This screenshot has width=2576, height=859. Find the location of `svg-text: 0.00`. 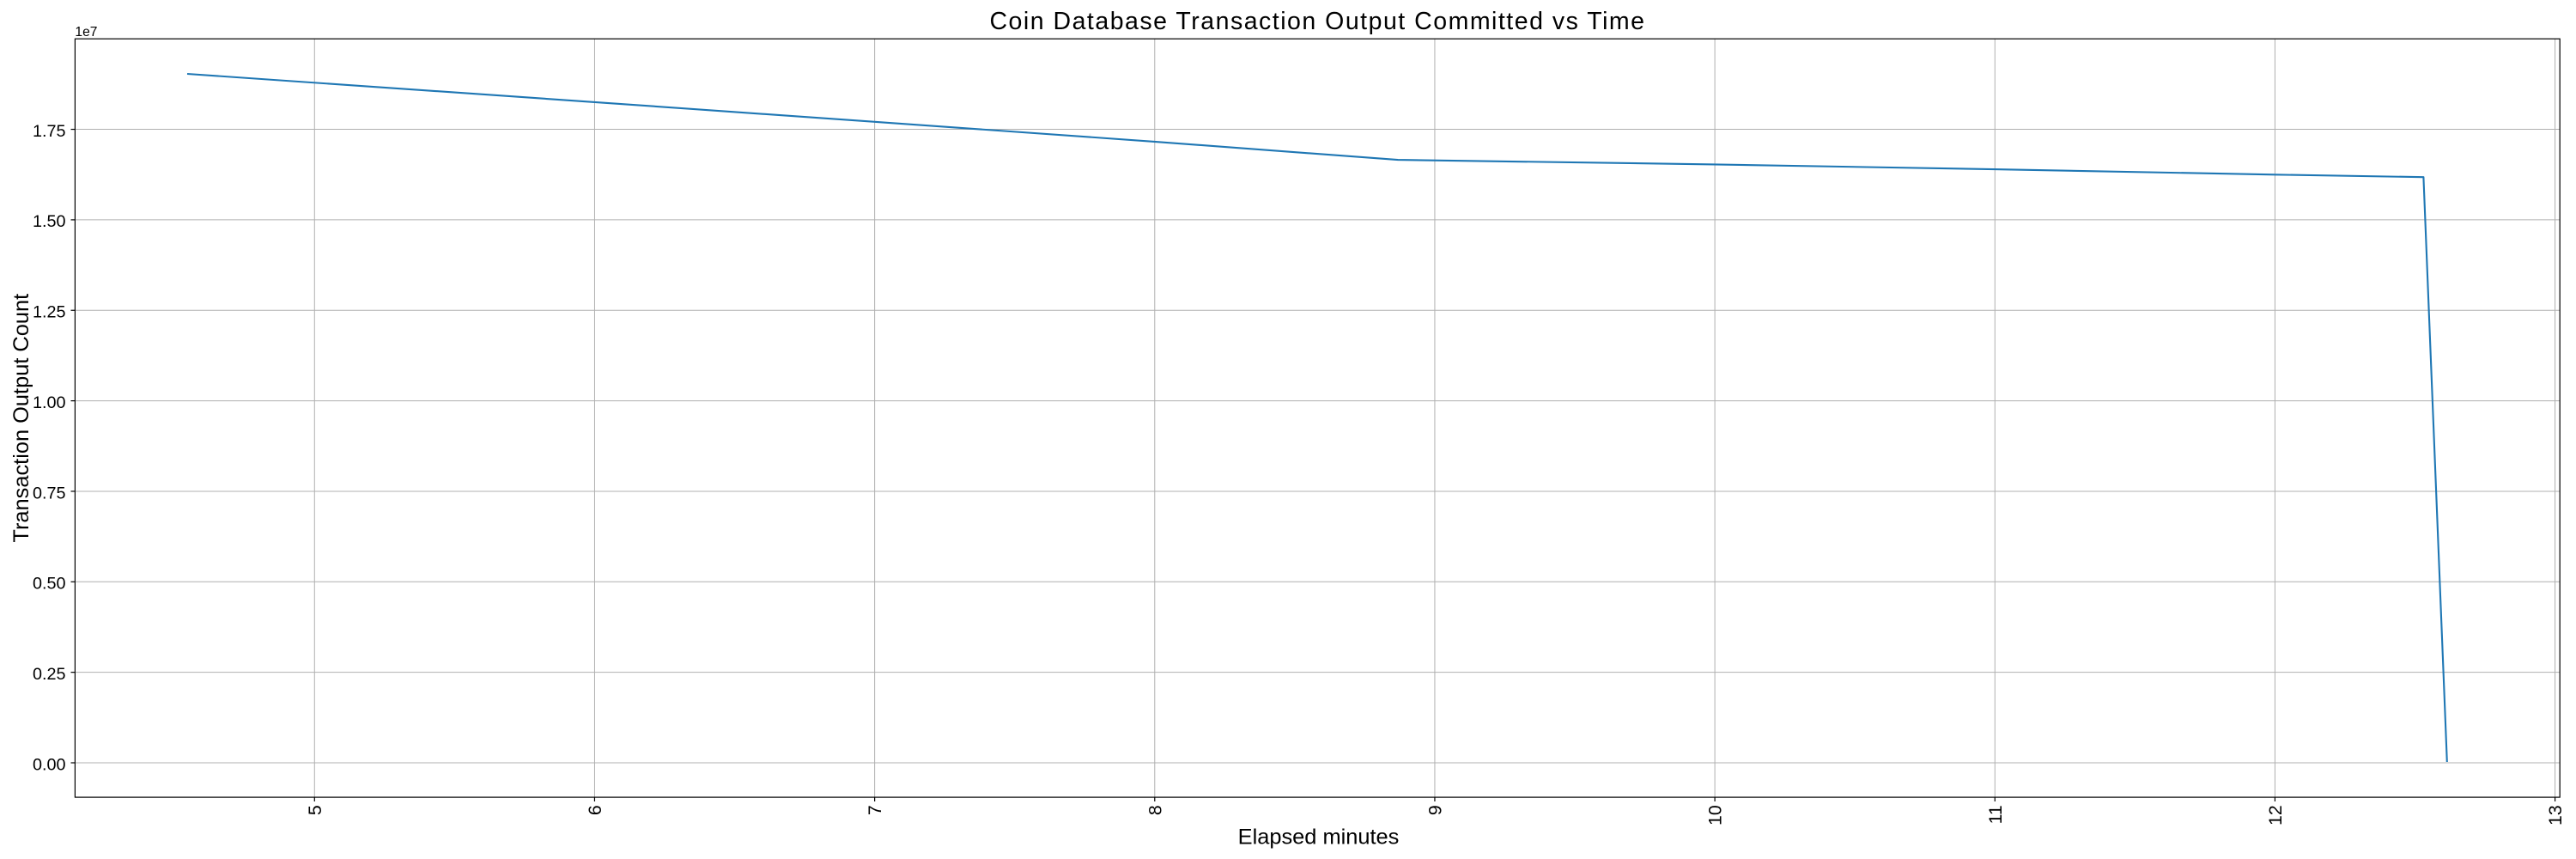

svg-text: 0.00 is located at coordinates (49, 765).